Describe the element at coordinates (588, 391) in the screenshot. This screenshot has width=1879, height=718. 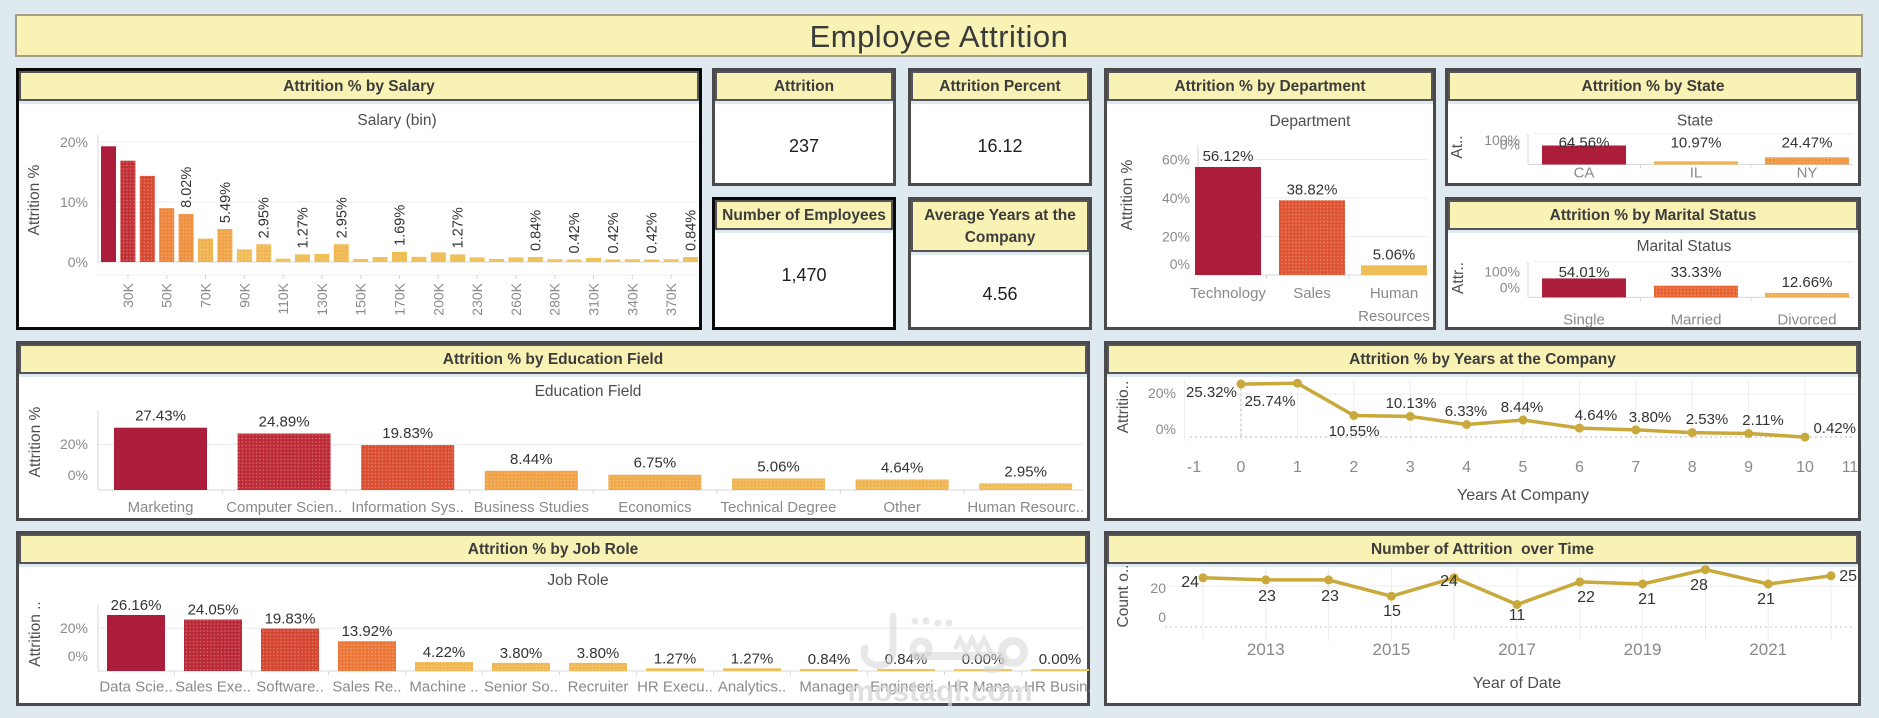
I see `svg-text: Education Field` at that location.